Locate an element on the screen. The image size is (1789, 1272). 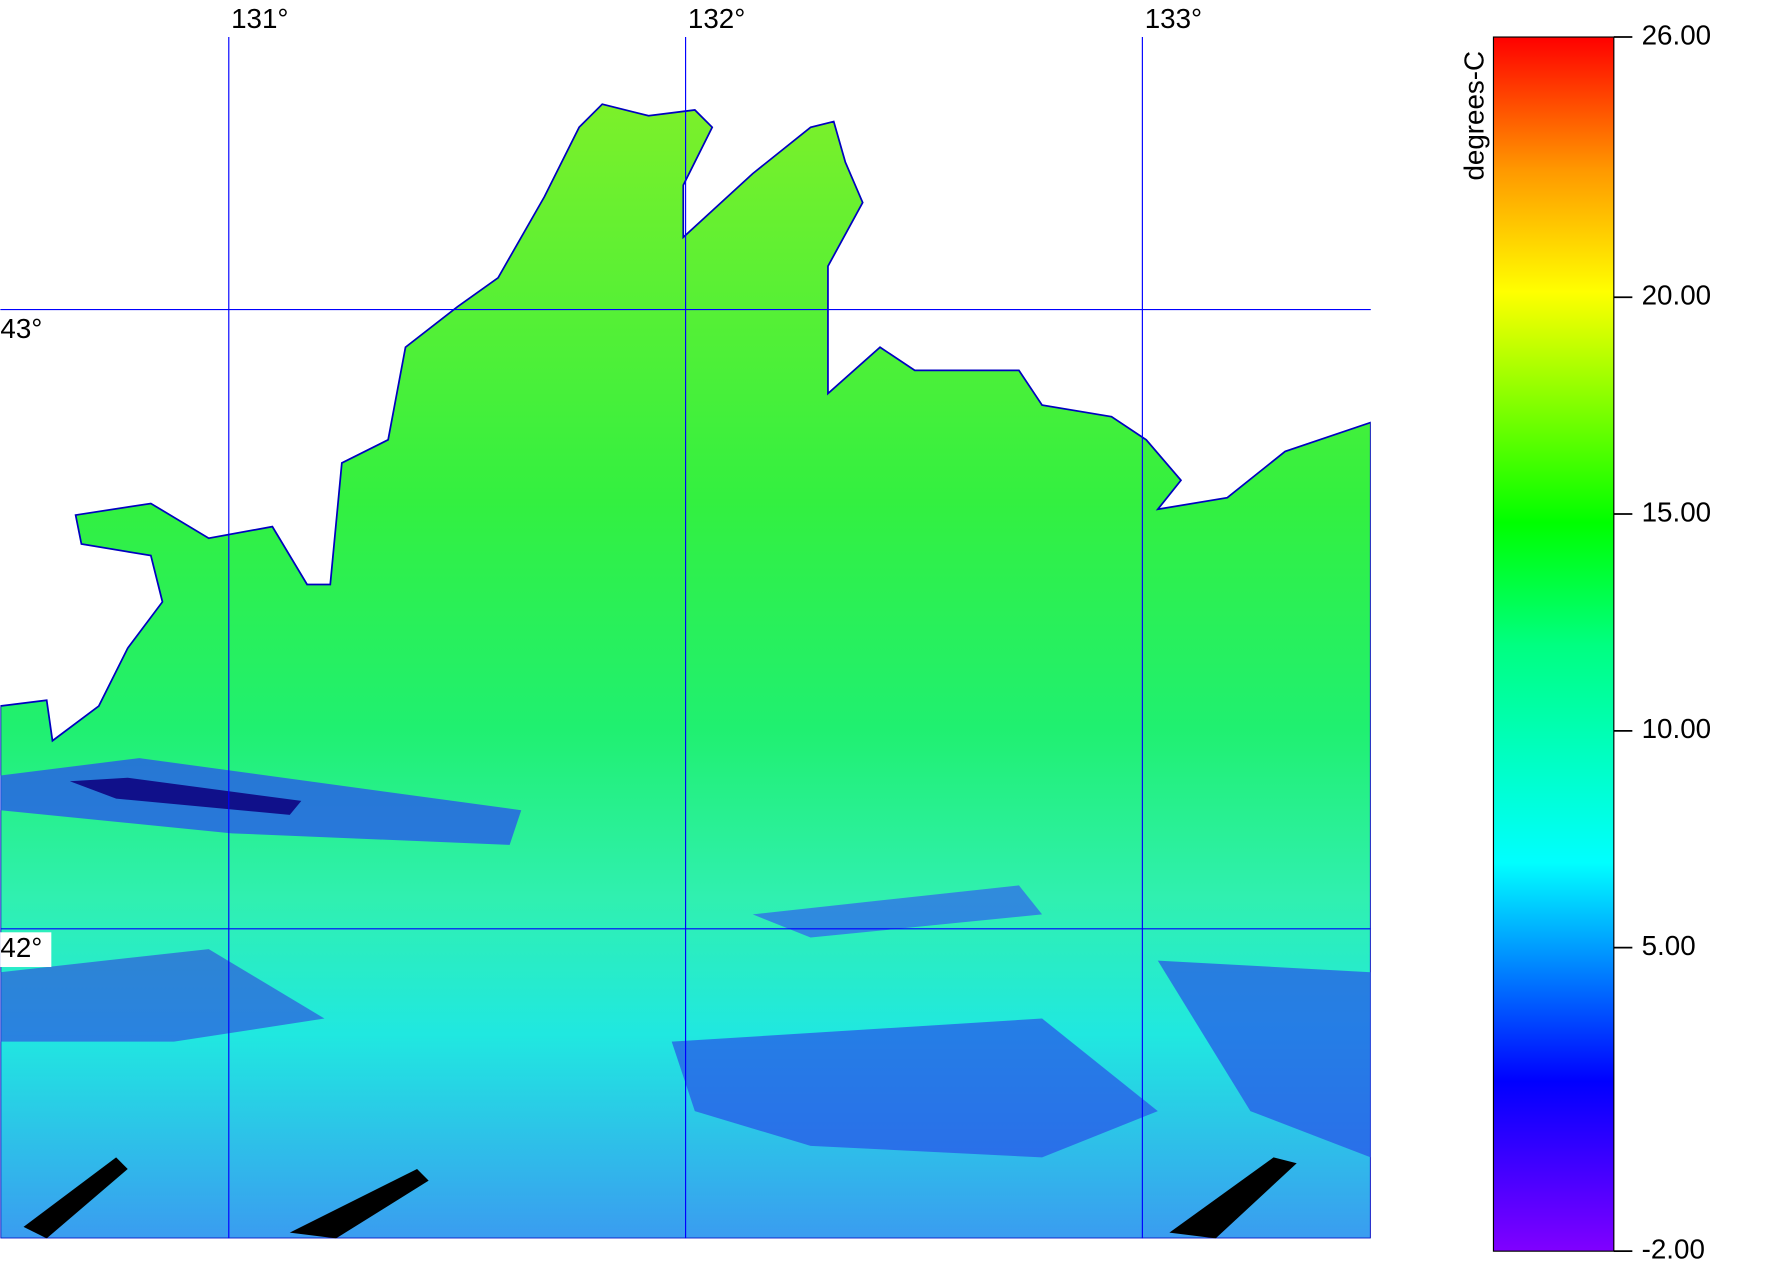
colorbar-tick-label: 5.00 is located at coordinates (1669, 945).